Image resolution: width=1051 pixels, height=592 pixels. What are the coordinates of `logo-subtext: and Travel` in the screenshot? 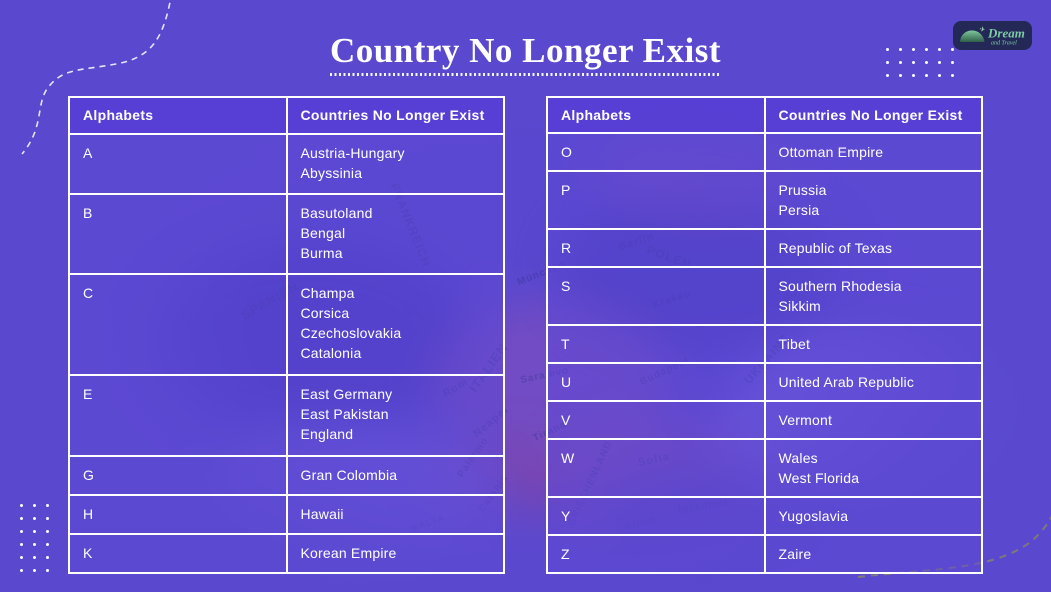 It's located at (1004, 44).